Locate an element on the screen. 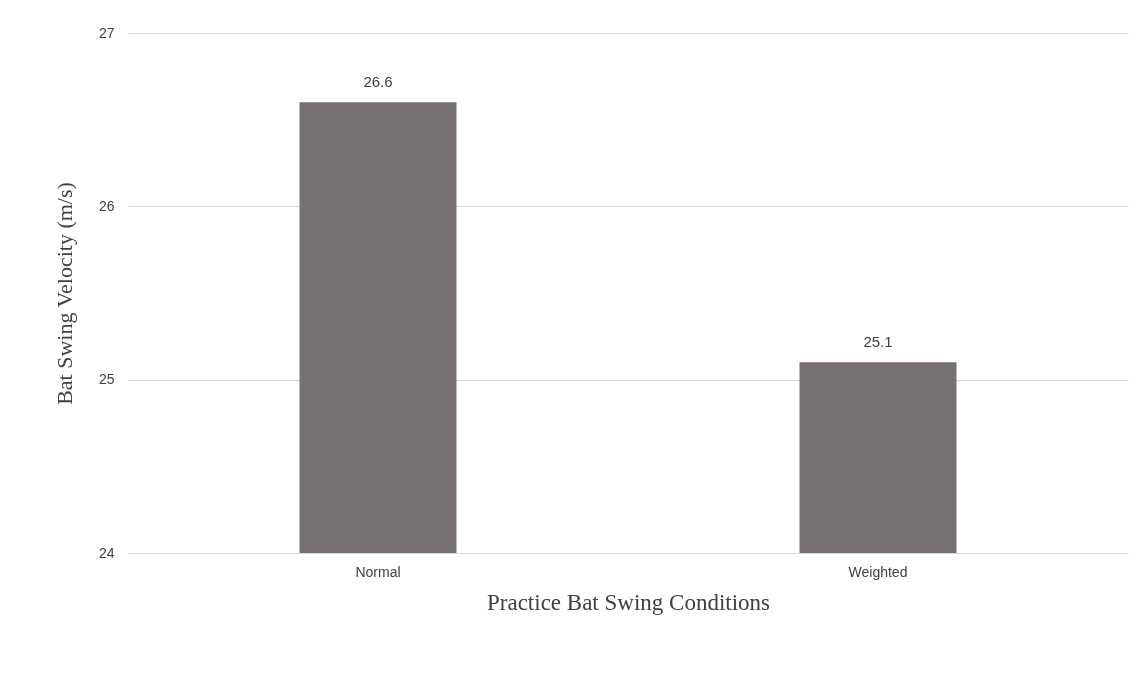  y-tick-label: 26 is located at coordinates (106, 205).